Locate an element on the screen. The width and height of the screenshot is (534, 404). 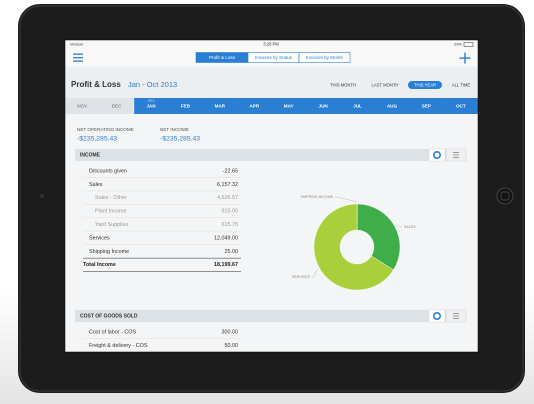
month-label: OCT is located at coordinates (461, 106).